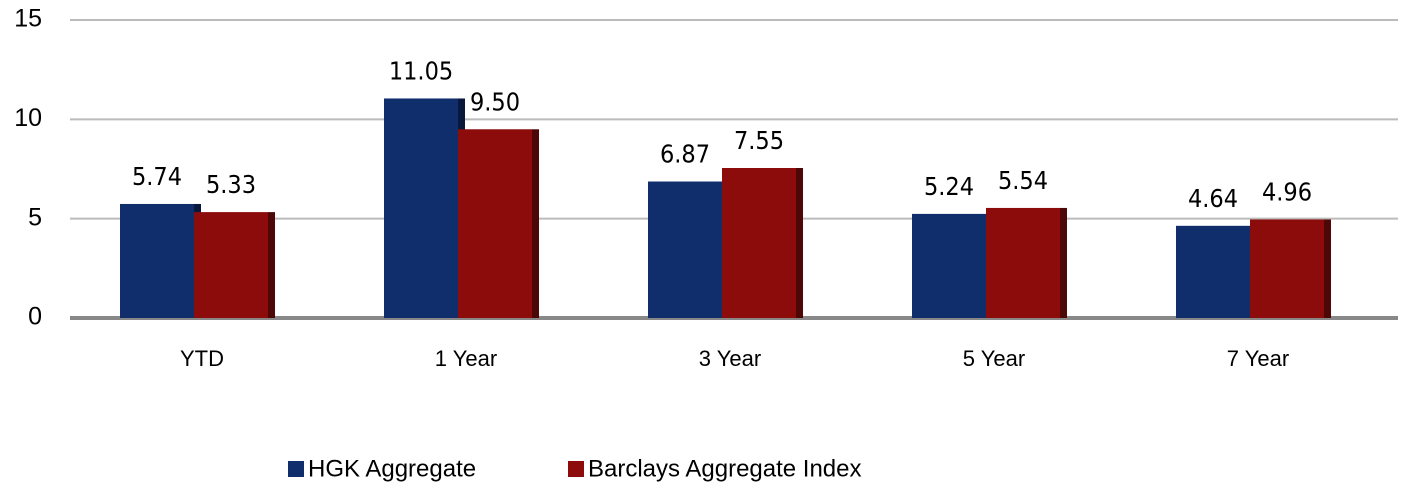 The image size is (1403, 488). Describe the element at coordinates (949, 186) in the screenshot. I see `value-label: 5.24` at that location.